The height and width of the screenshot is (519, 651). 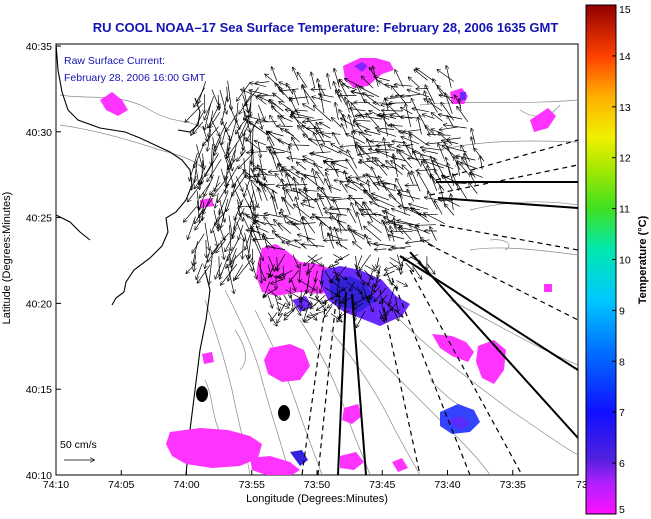 What do you see at coordinates (513, 485) in the screenshot?
I see `x-tick-label: 73:35` at bounding box center [513, 485].